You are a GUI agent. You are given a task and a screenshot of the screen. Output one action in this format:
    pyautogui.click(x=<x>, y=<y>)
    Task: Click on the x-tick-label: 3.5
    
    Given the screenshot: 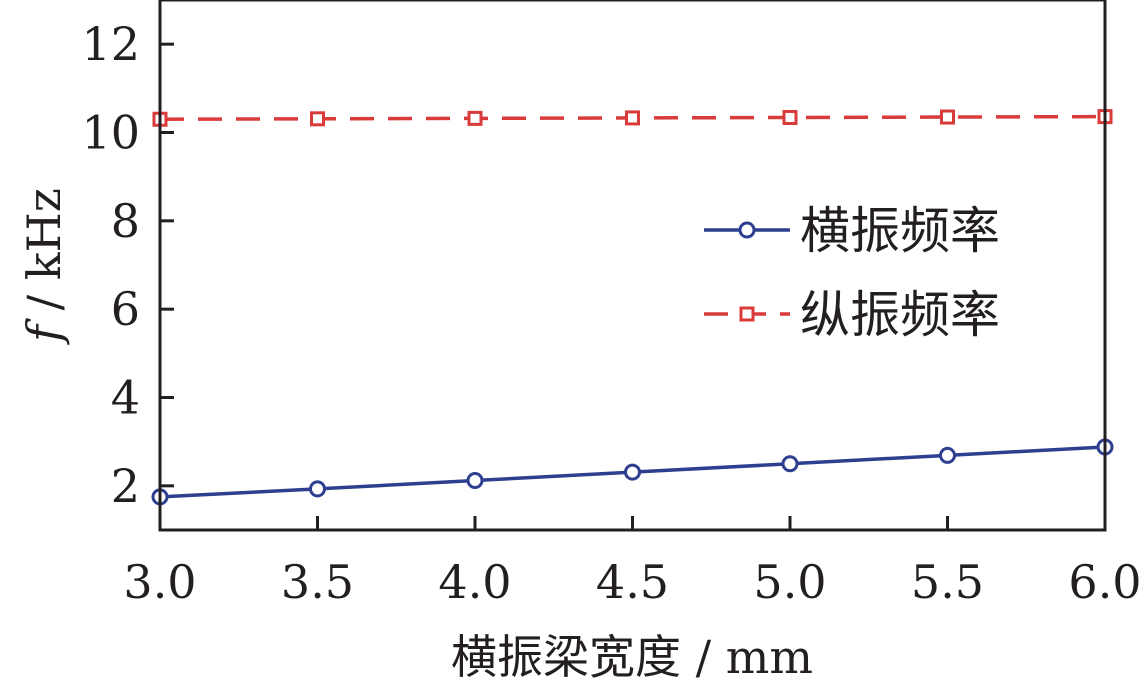 What is the action you would take?
    pyautogui.click(x=317, y=582)
    